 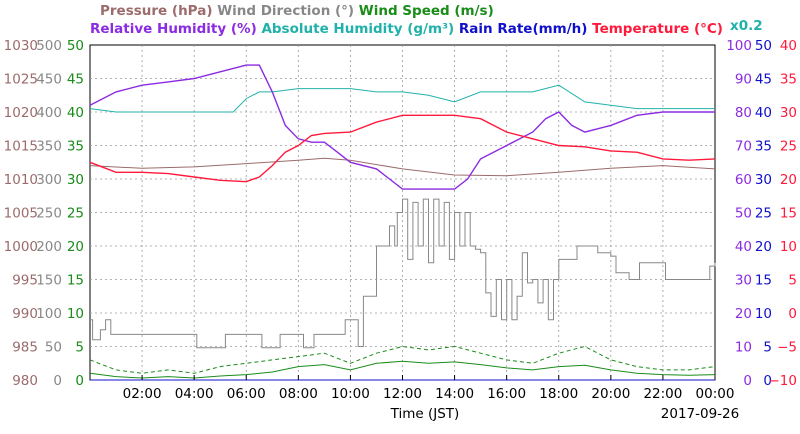 What do you see at coordinates (79, 381) in the screenshot?
I see `tick-label-wind-speed: 0` at bounding box center [79, 381].